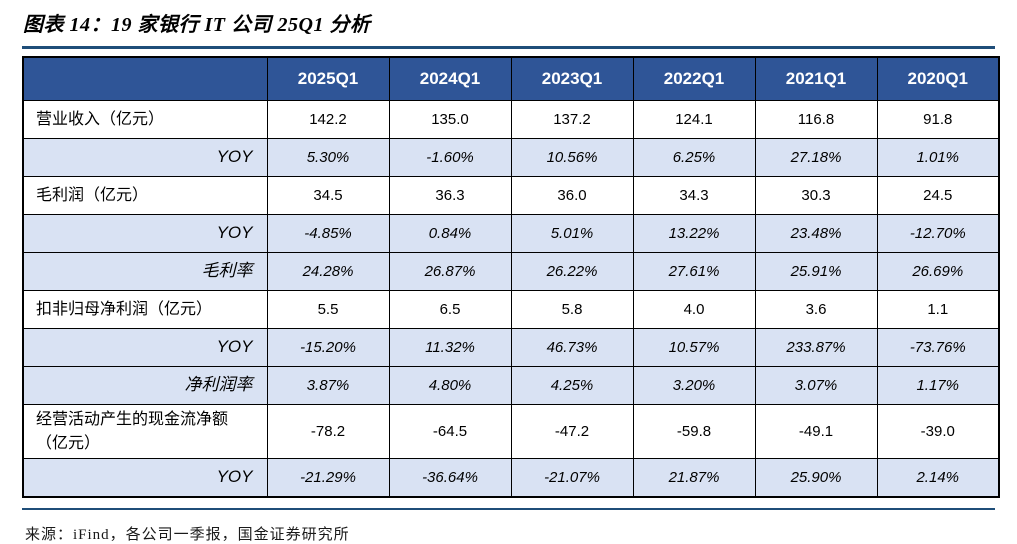  Describe the element at coordinates (145, 431) in the screenshot. I see `row-label-operating-cashflow: 经营活动产生的现金流净额（亿元）` at that location.